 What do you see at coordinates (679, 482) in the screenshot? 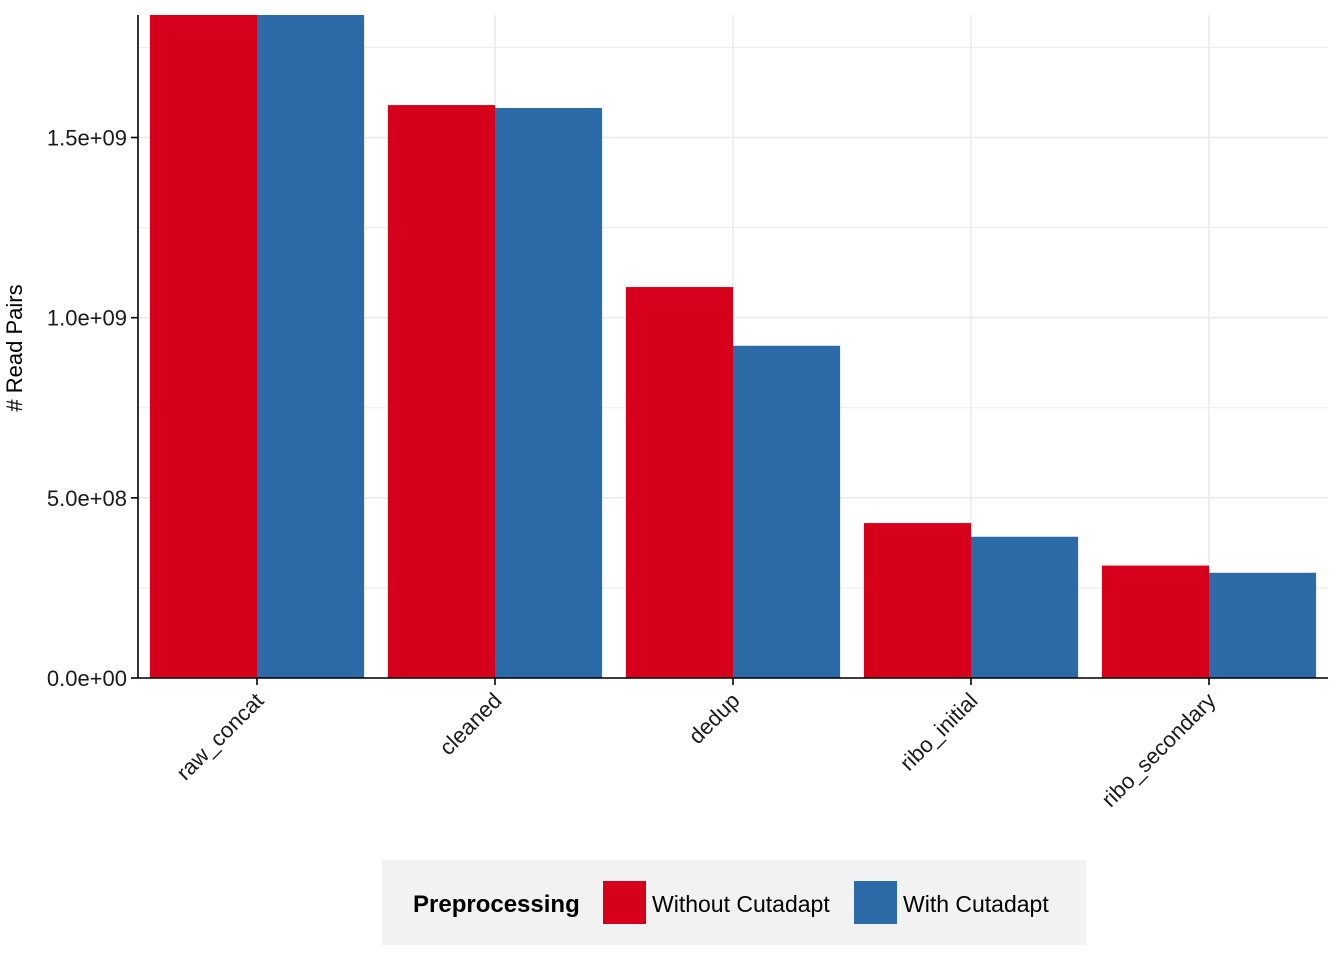
I see `bar-dedup-without-cutadapt` at bounding box center [679, 482].